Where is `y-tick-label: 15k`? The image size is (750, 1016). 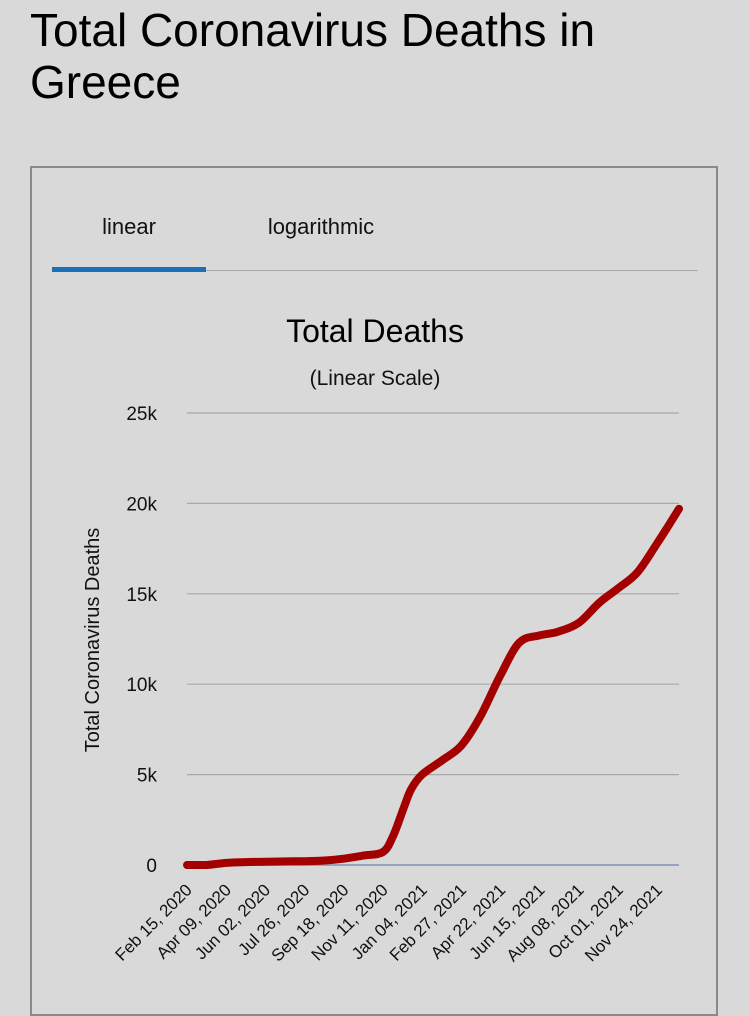
y-tick-label: 15k is located at coordinates (141, 595).